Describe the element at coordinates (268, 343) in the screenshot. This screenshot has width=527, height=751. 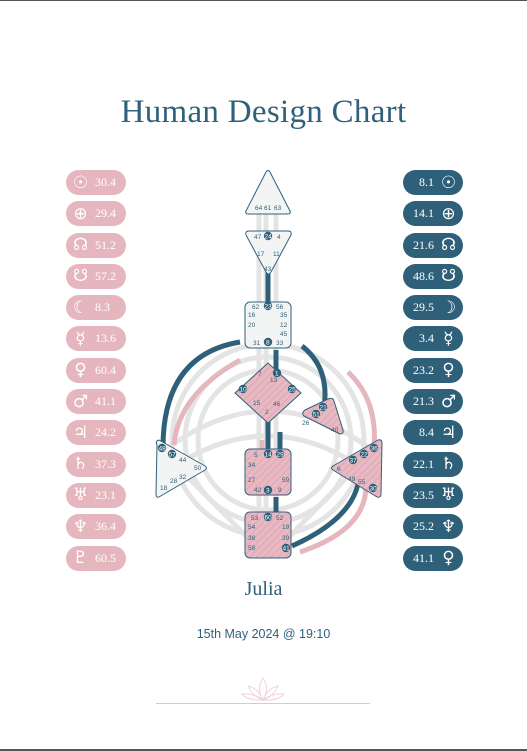
I see `gate-8: 8` at that location.